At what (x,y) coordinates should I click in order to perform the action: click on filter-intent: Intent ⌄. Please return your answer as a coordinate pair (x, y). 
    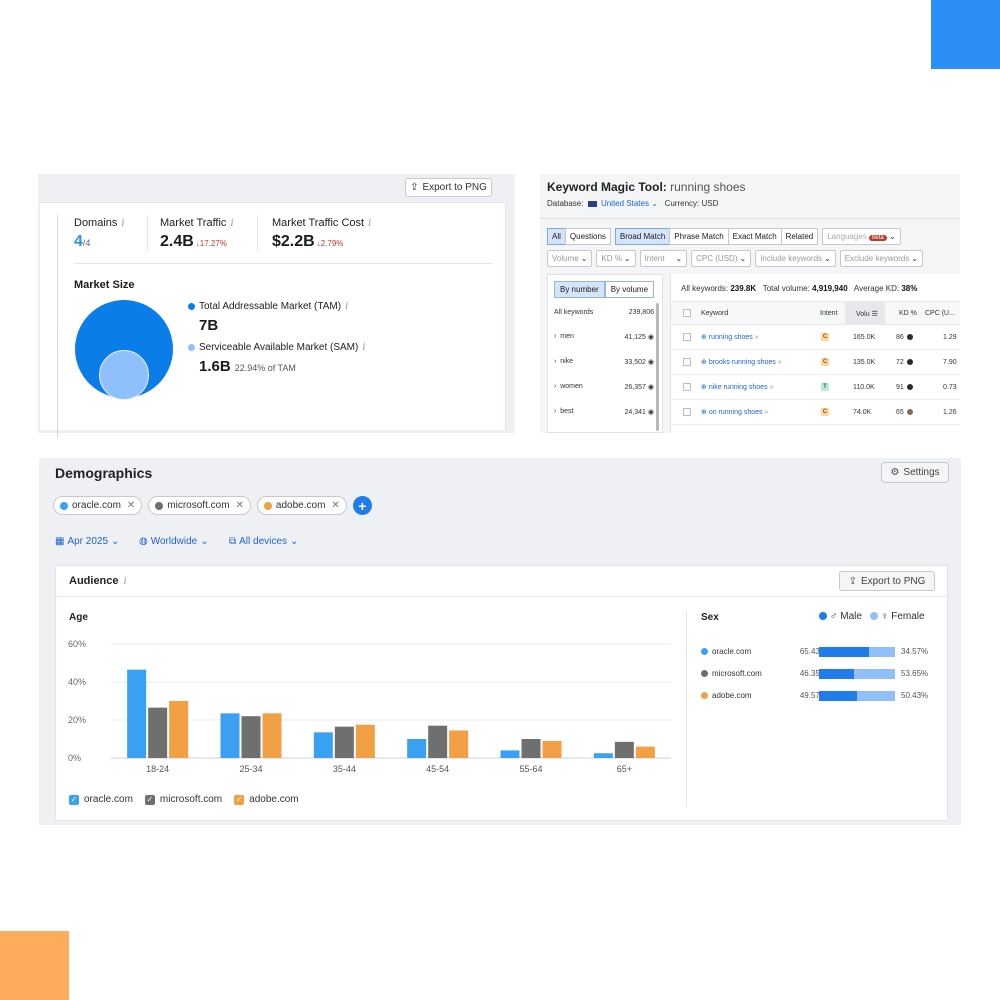
    Looking at the image, I should click on (663, 258).